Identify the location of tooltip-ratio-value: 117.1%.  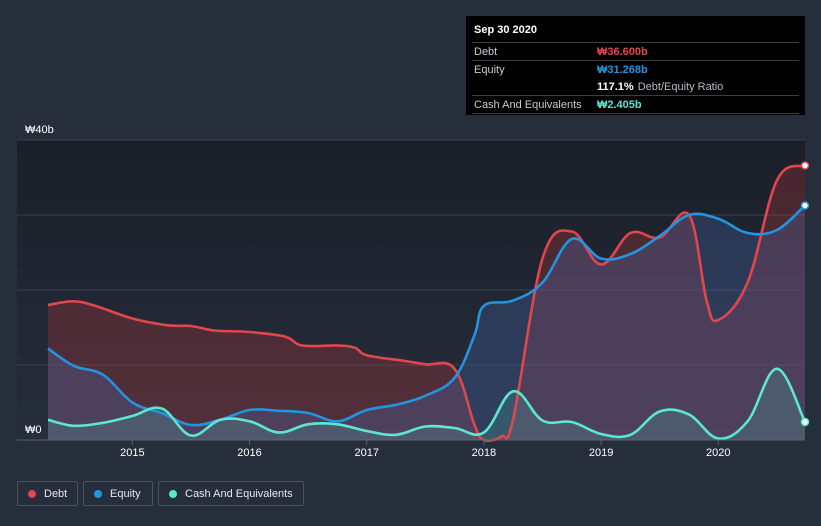
(615, 86).